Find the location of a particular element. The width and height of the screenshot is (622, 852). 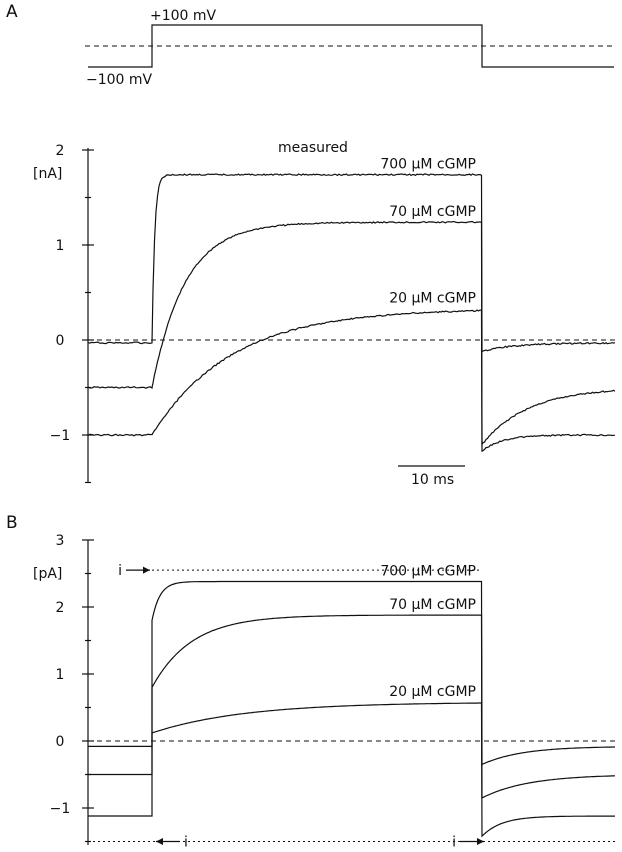

panel-b-y-axis: 3 2 1 0 −1 is located at coordinates (72, 689).